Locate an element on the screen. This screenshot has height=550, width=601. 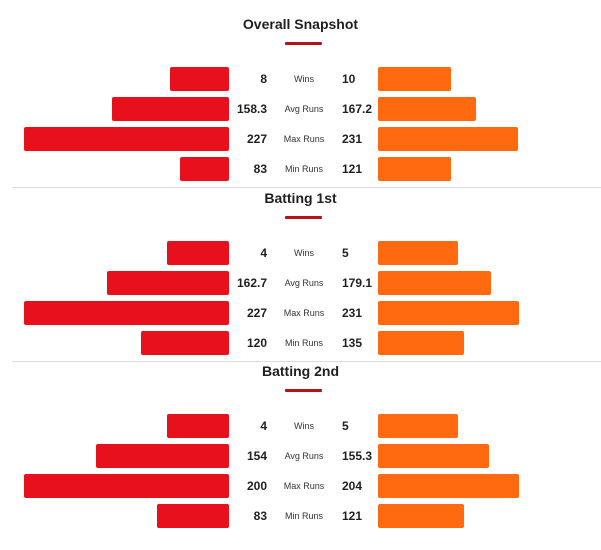
section-title: Batting 2nd is located at coordinates (300, 371).